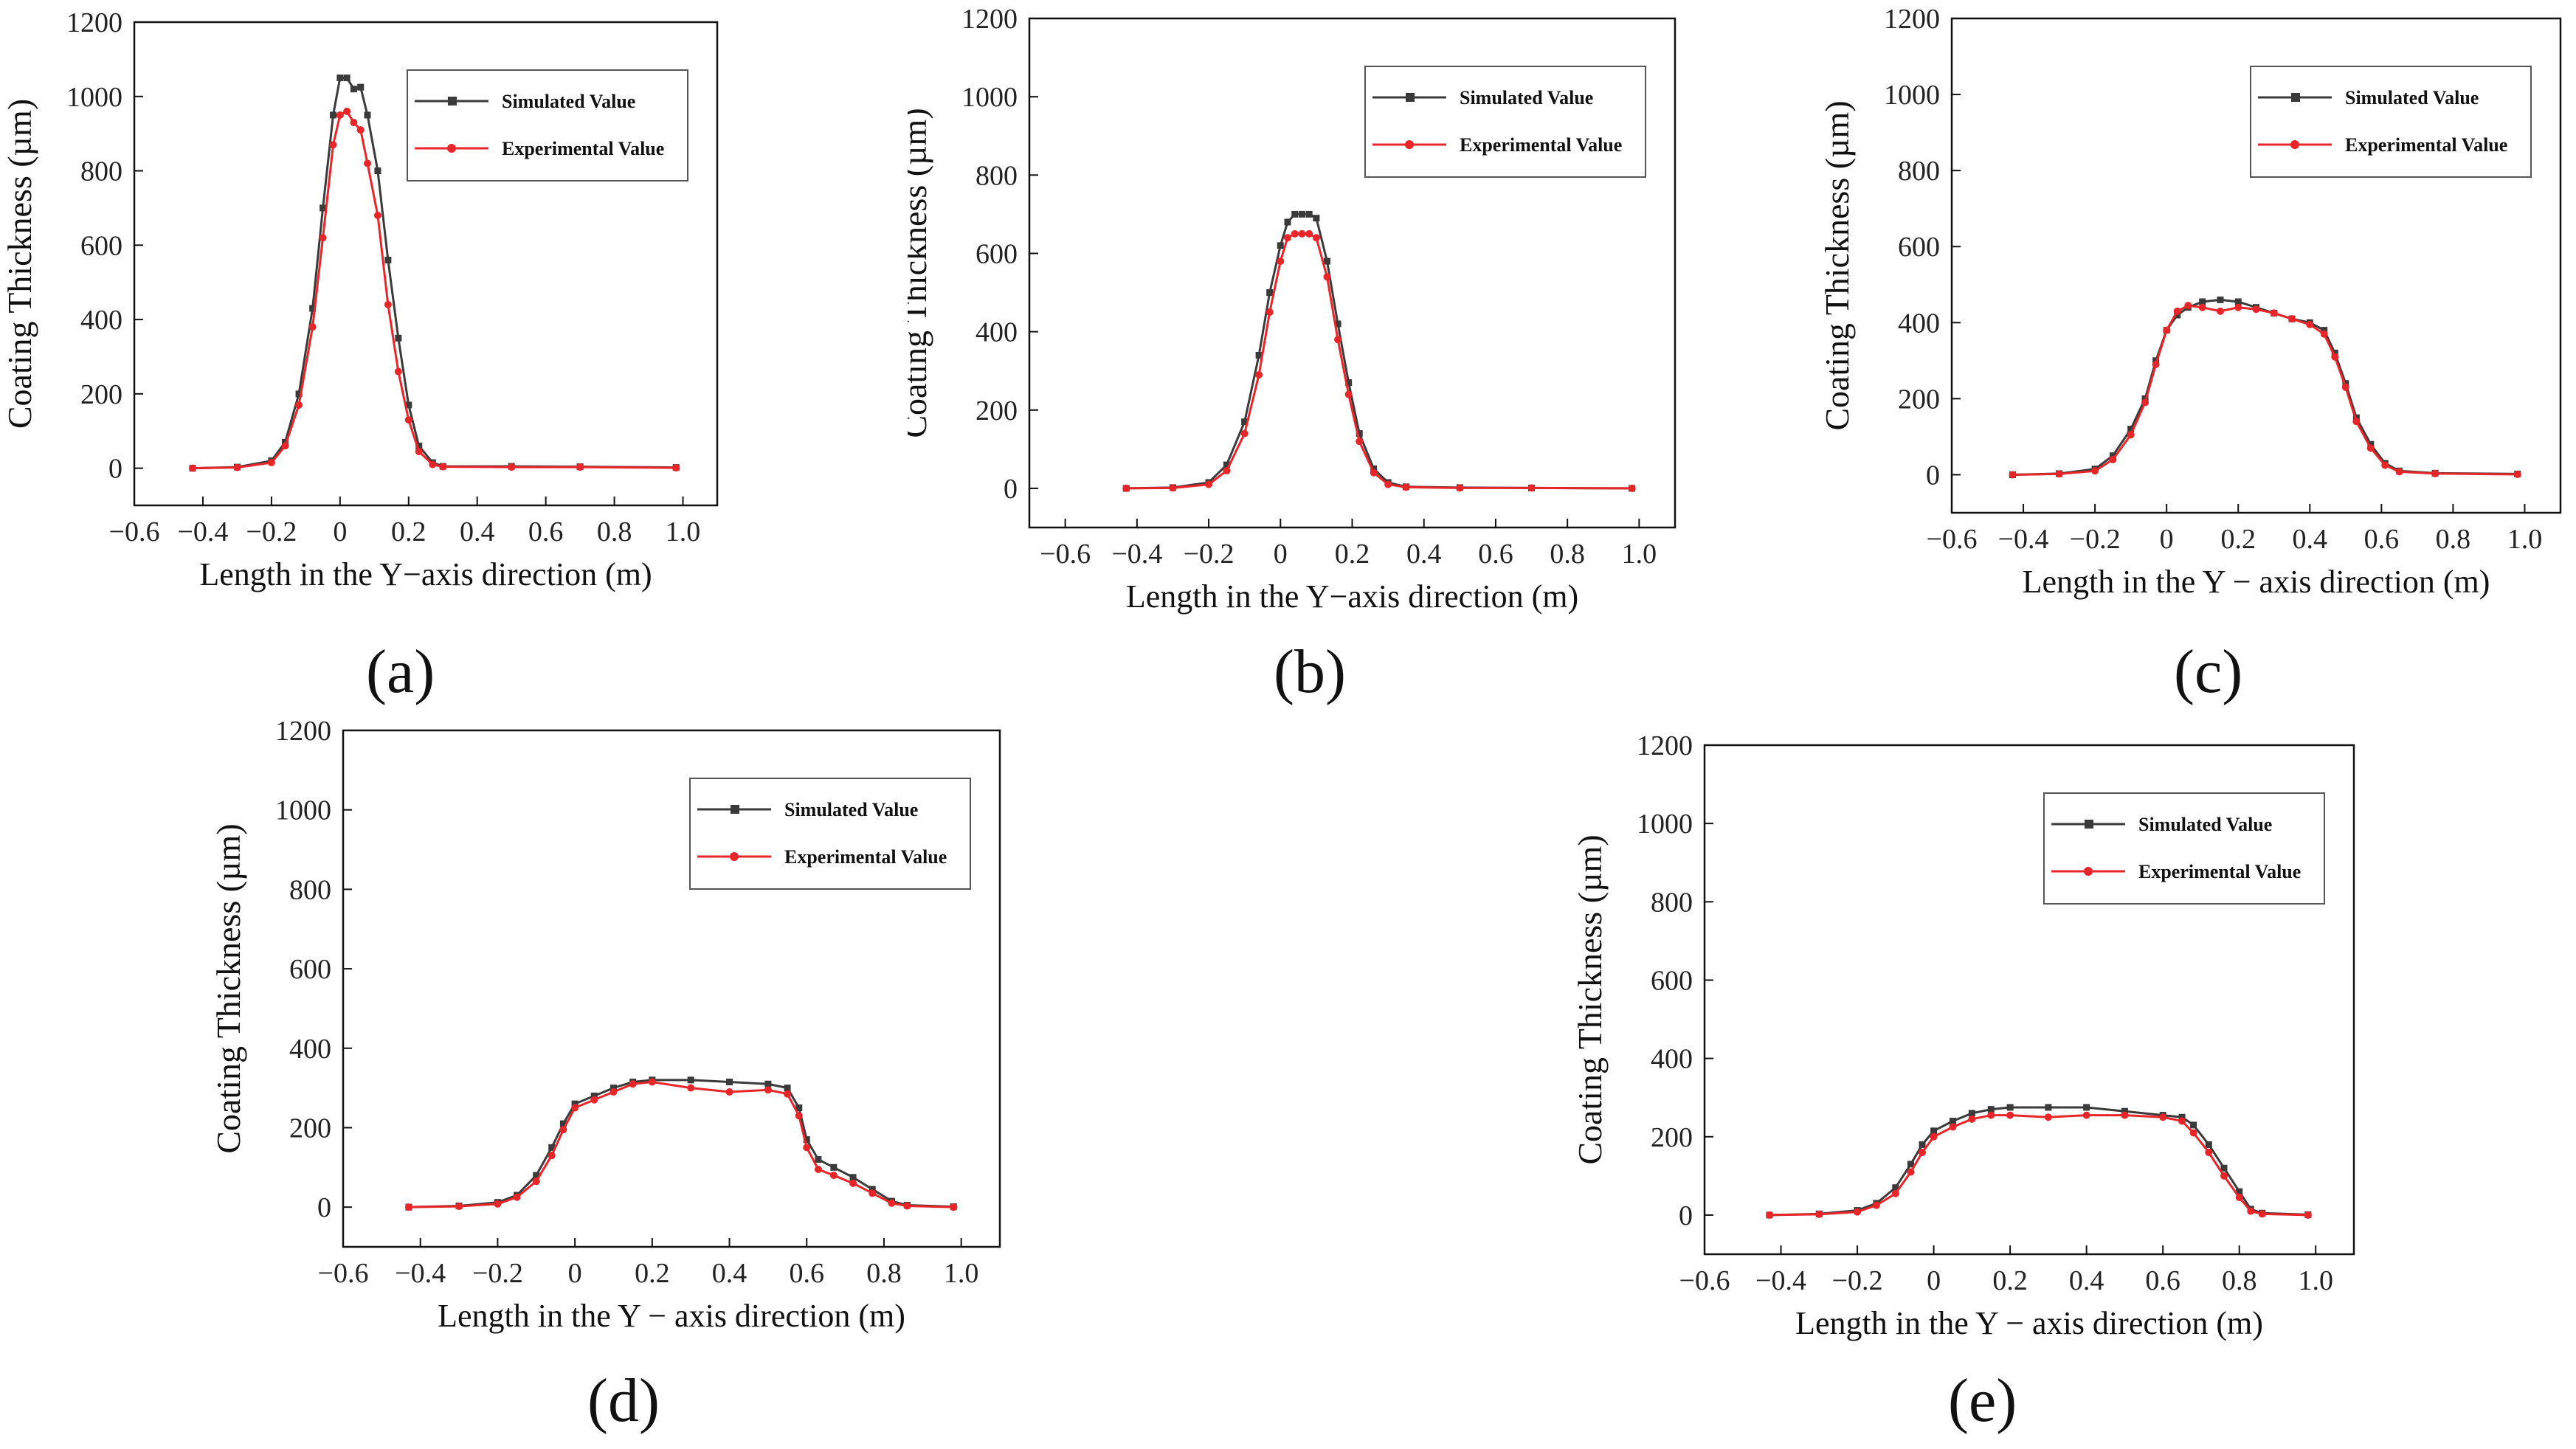 This screenshot has width=2576, height=1449. Describe the element at coordinates (2038, 1165) in the screenshot. I see `series-line-experimental` at that location.